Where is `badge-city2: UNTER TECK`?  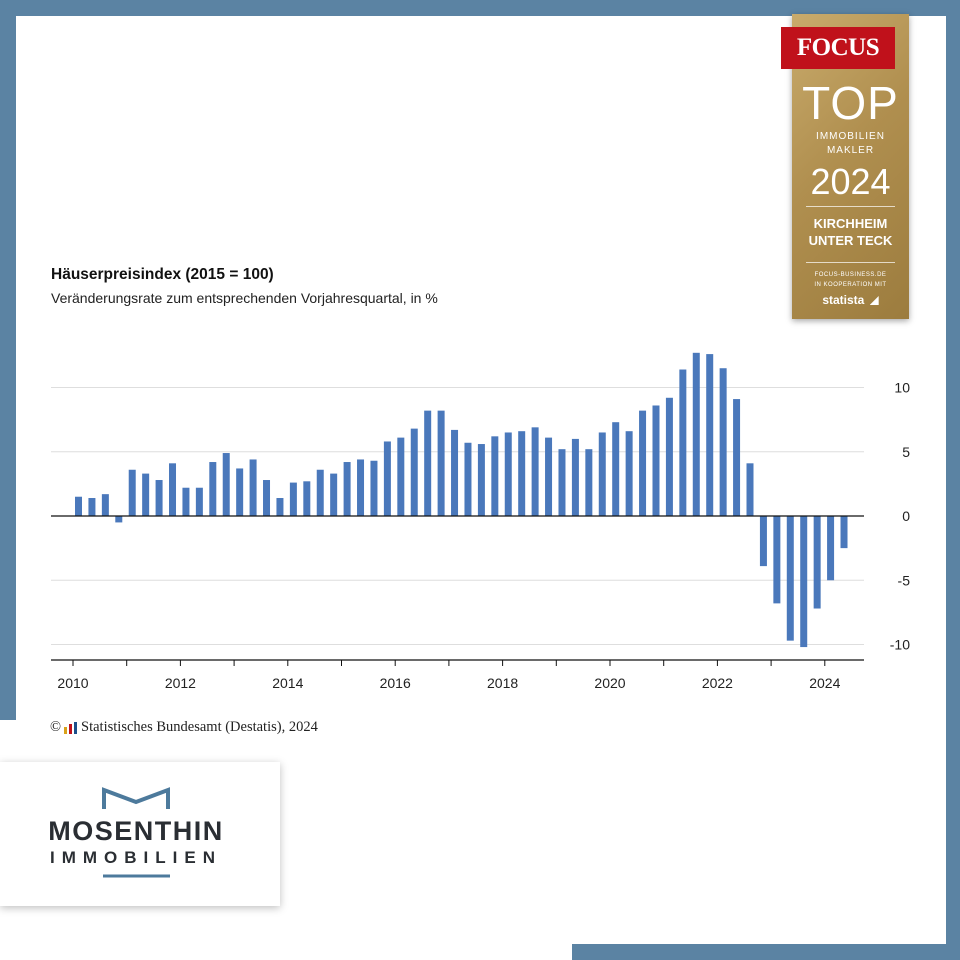 badge-city2: UNTER TECK is located at coordinates (850, 240).